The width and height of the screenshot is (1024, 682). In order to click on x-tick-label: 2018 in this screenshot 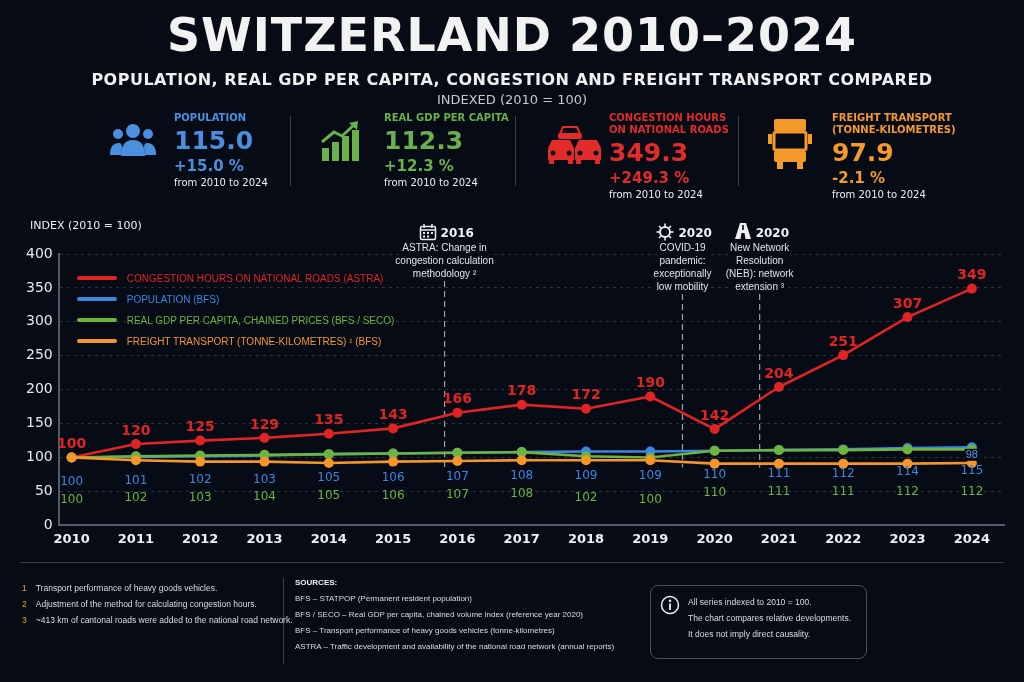, I will do `click(586, 538)`.